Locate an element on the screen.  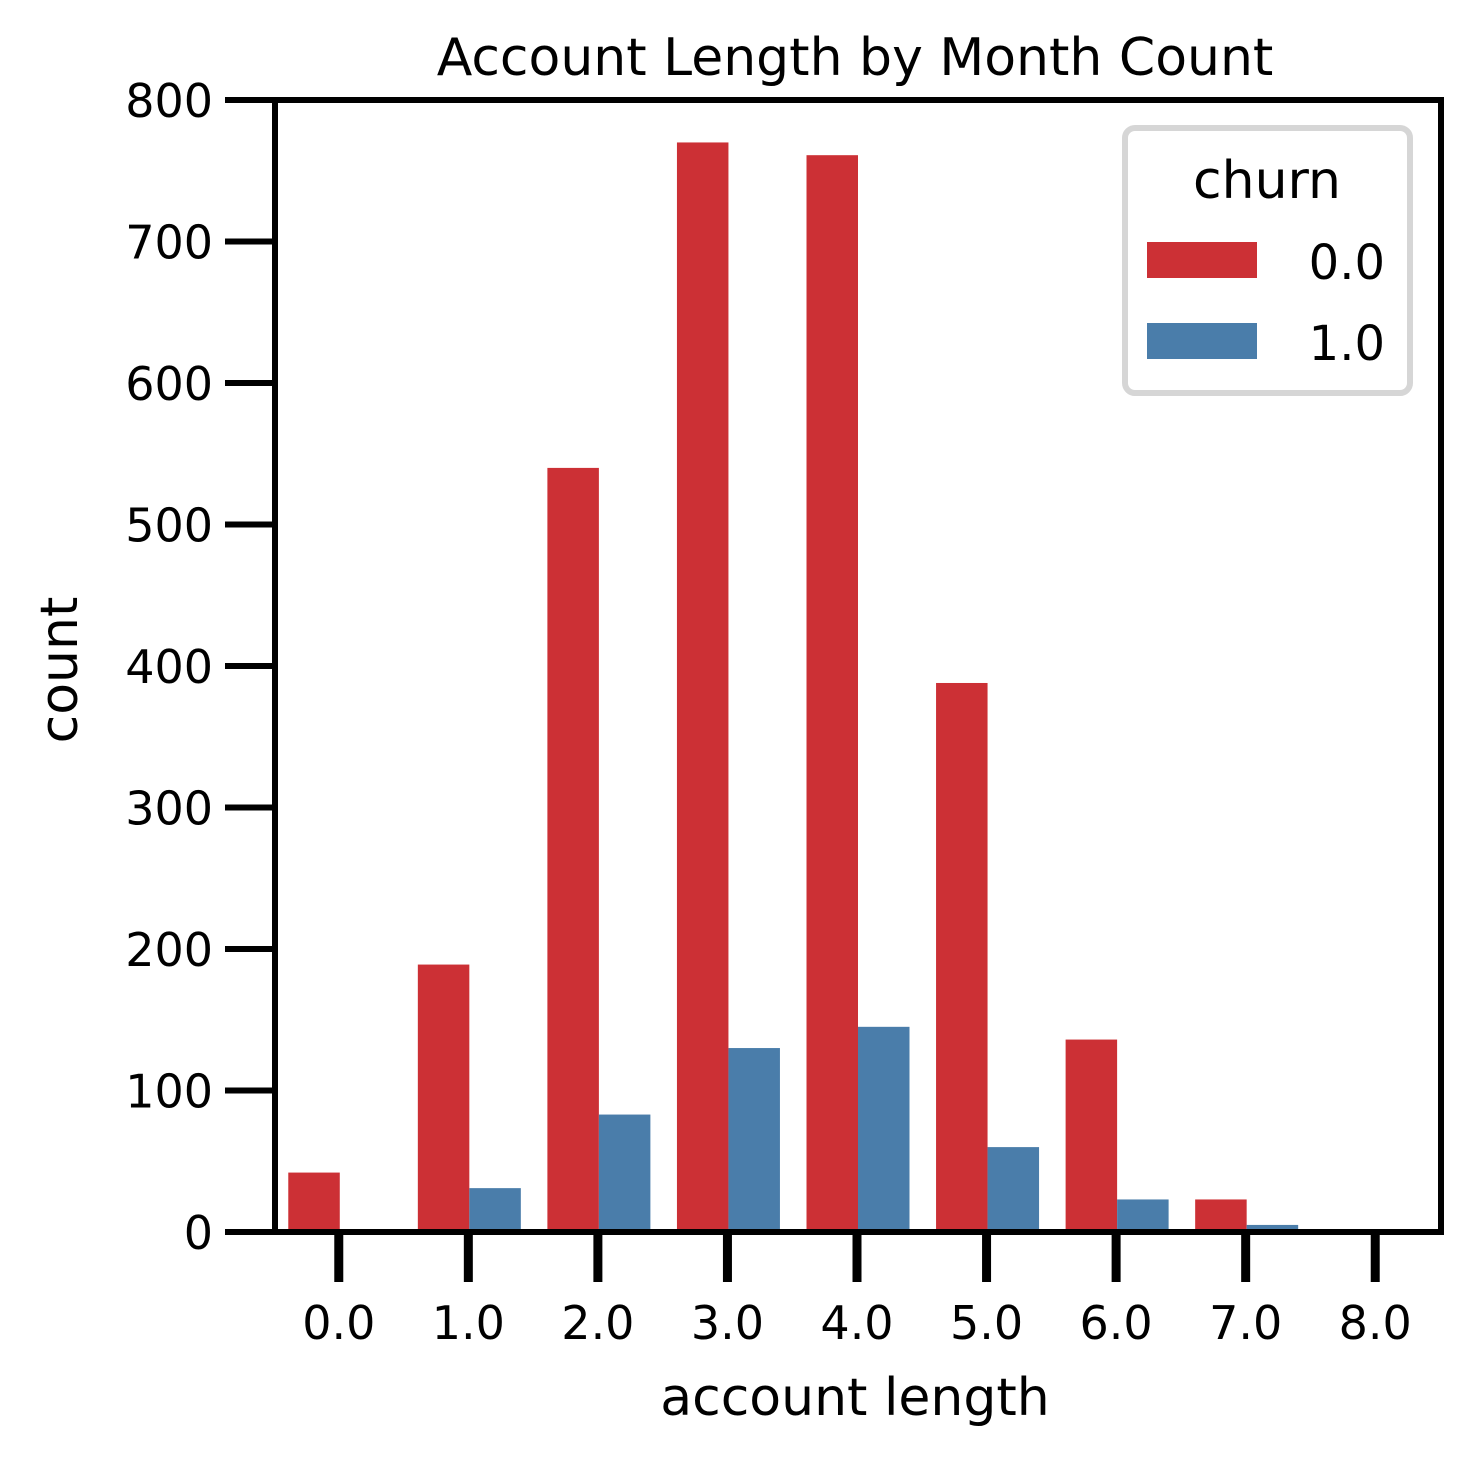
x-tick-label-8.0: 8.0 is located at coordinates (1375, 1323).